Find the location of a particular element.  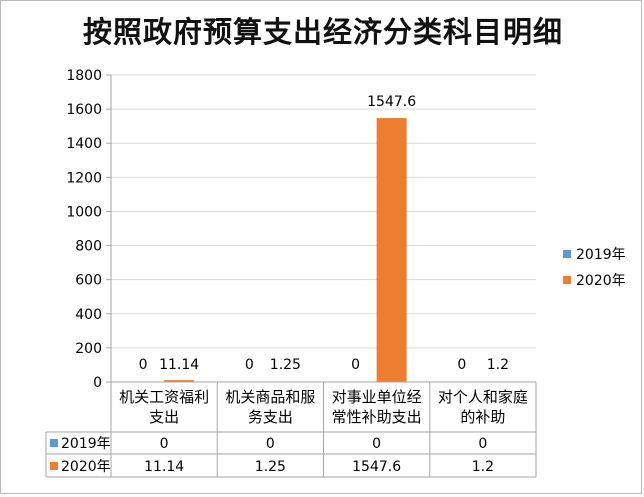

category-label: 对事业单位经 is located at coordinates (377, 397).